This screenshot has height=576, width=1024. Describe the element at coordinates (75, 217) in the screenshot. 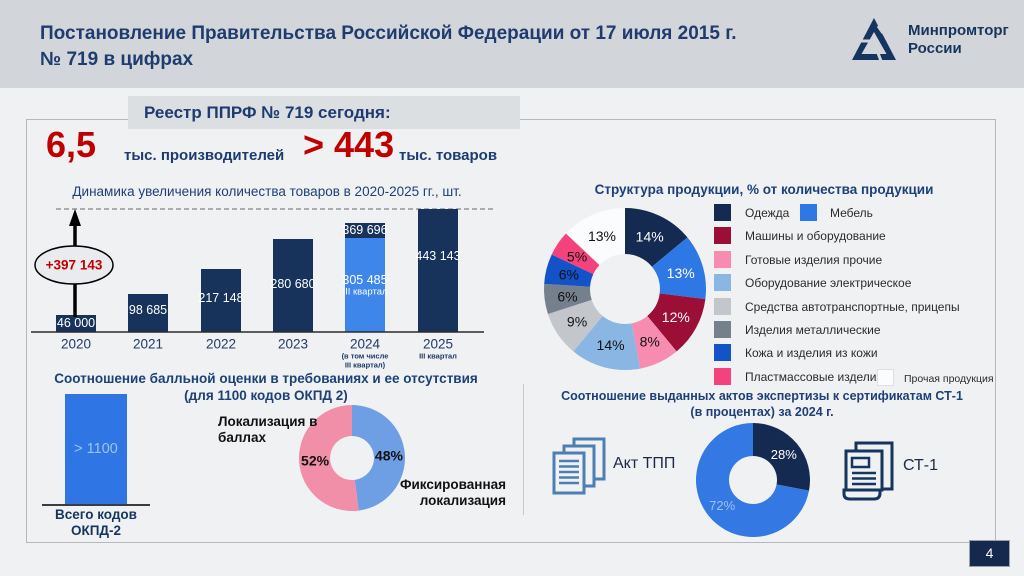

I see `growth-arrow-head` at that location.